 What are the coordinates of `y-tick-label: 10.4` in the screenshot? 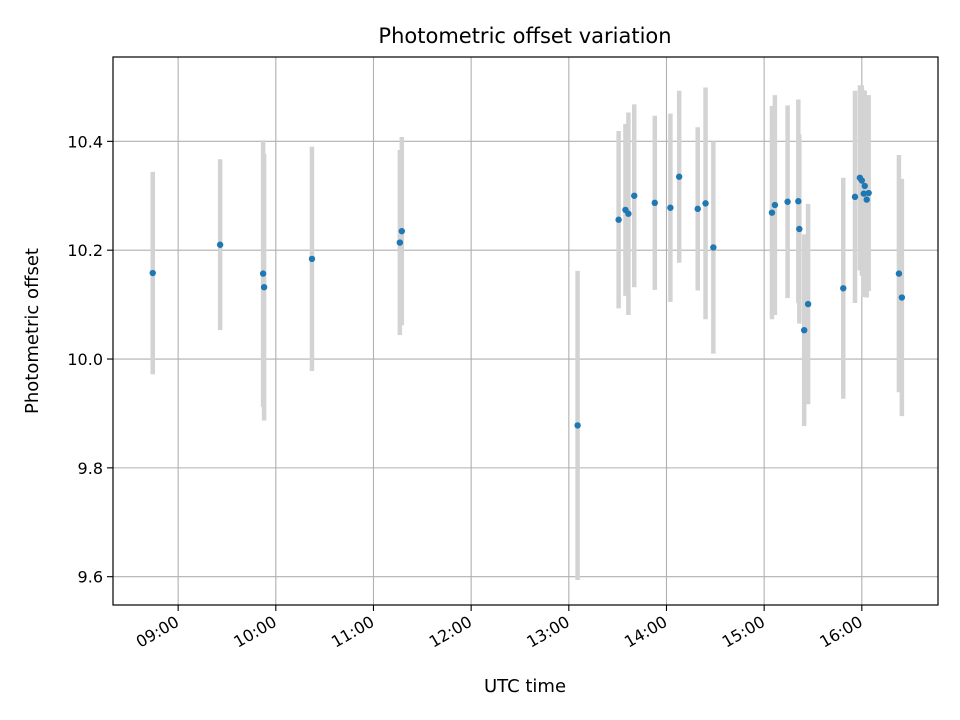 It's located at (85, 141).